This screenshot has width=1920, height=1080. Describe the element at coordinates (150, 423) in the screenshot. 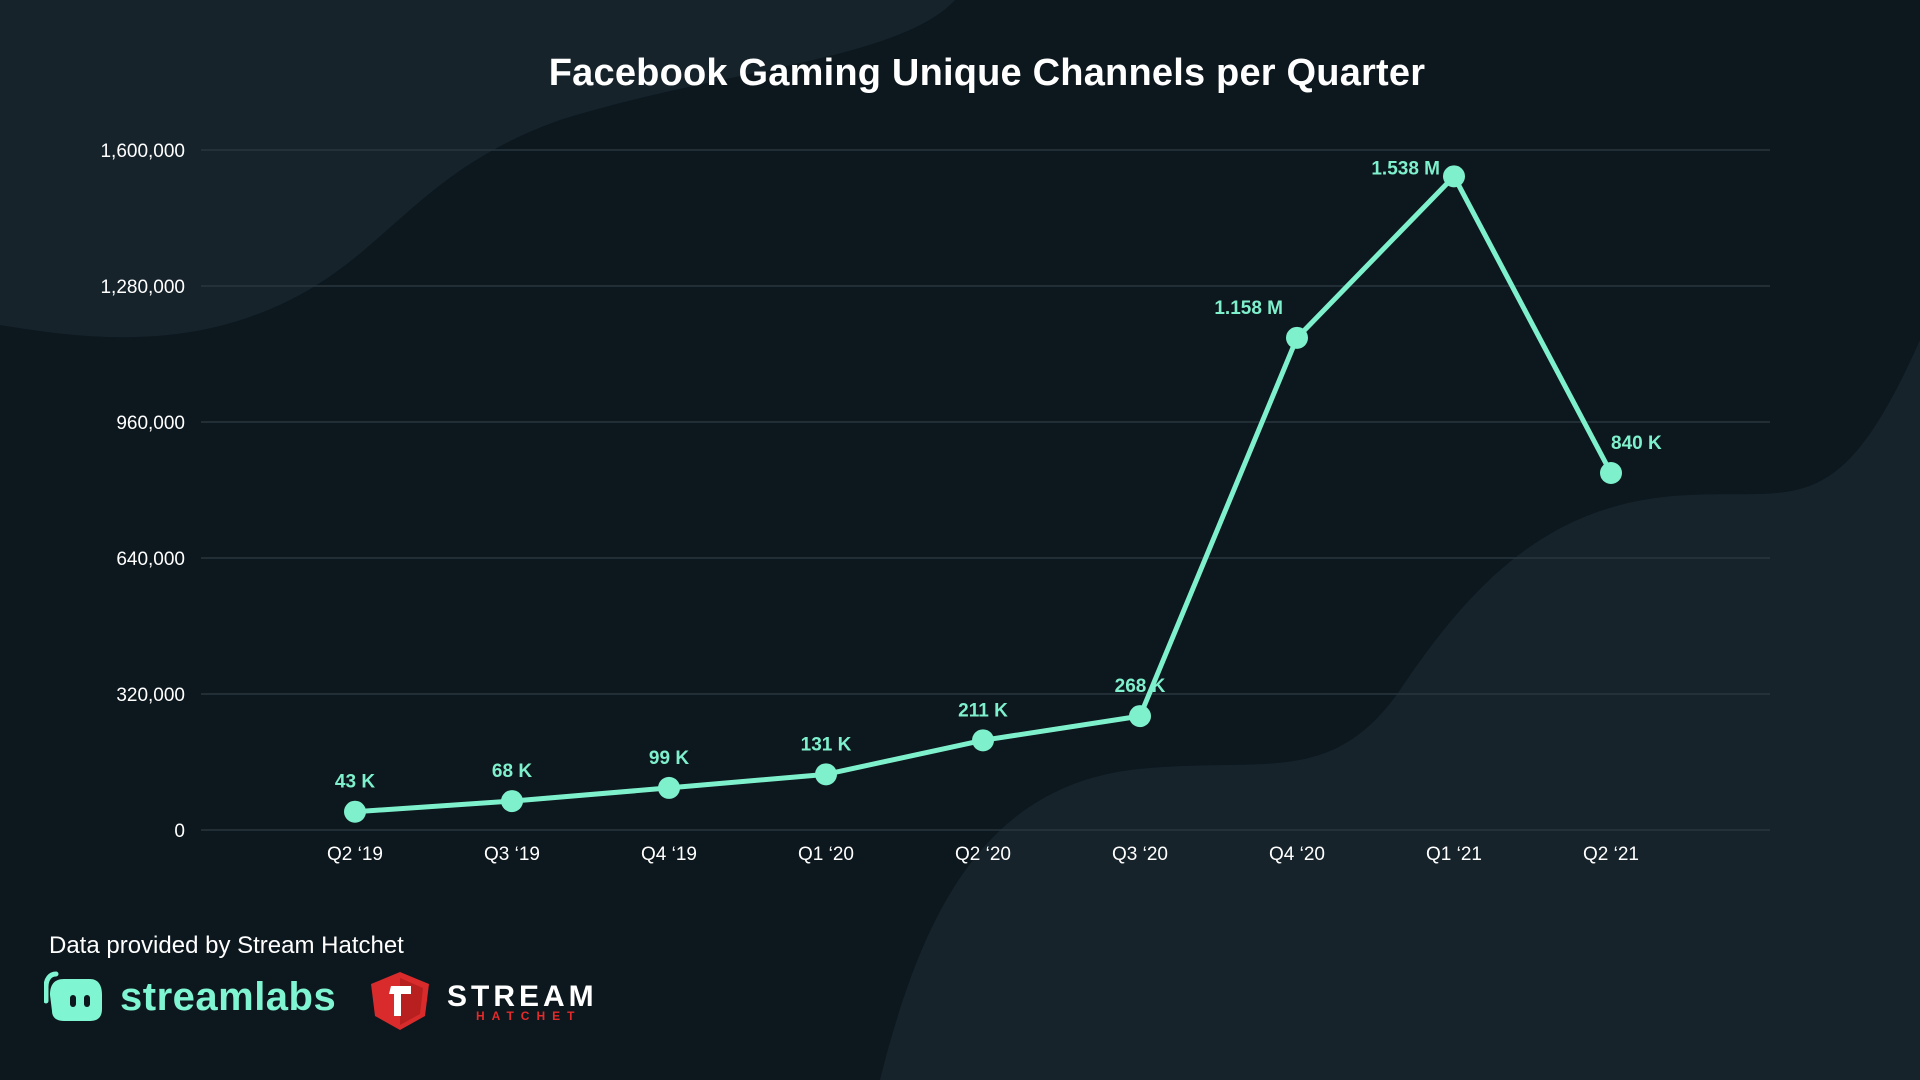

I see `y-tick-label: 960,000` at that location.